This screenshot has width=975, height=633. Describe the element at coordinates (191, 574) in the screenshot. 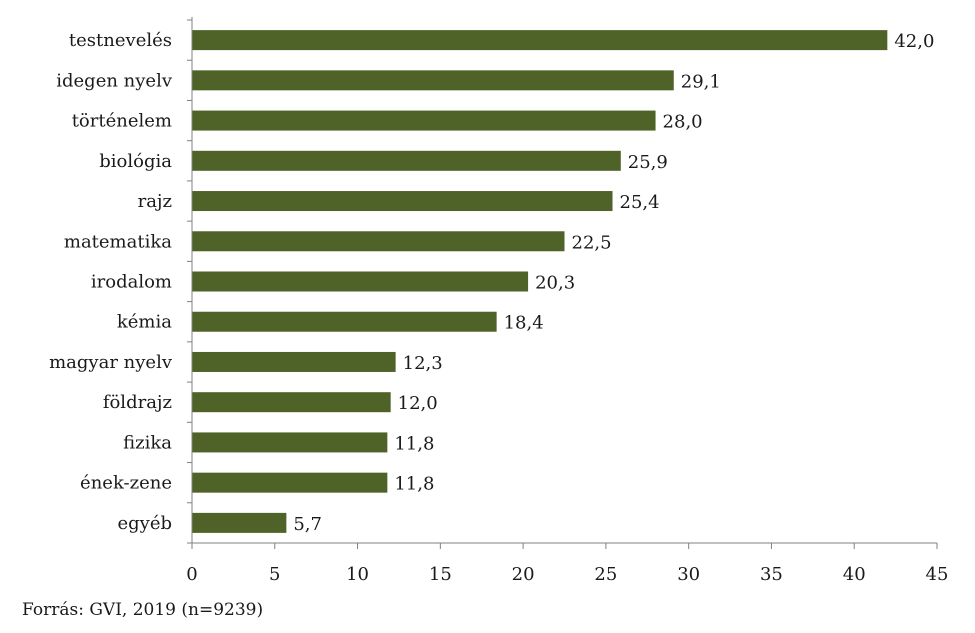

I see `x-tick-label: 0` at that location.